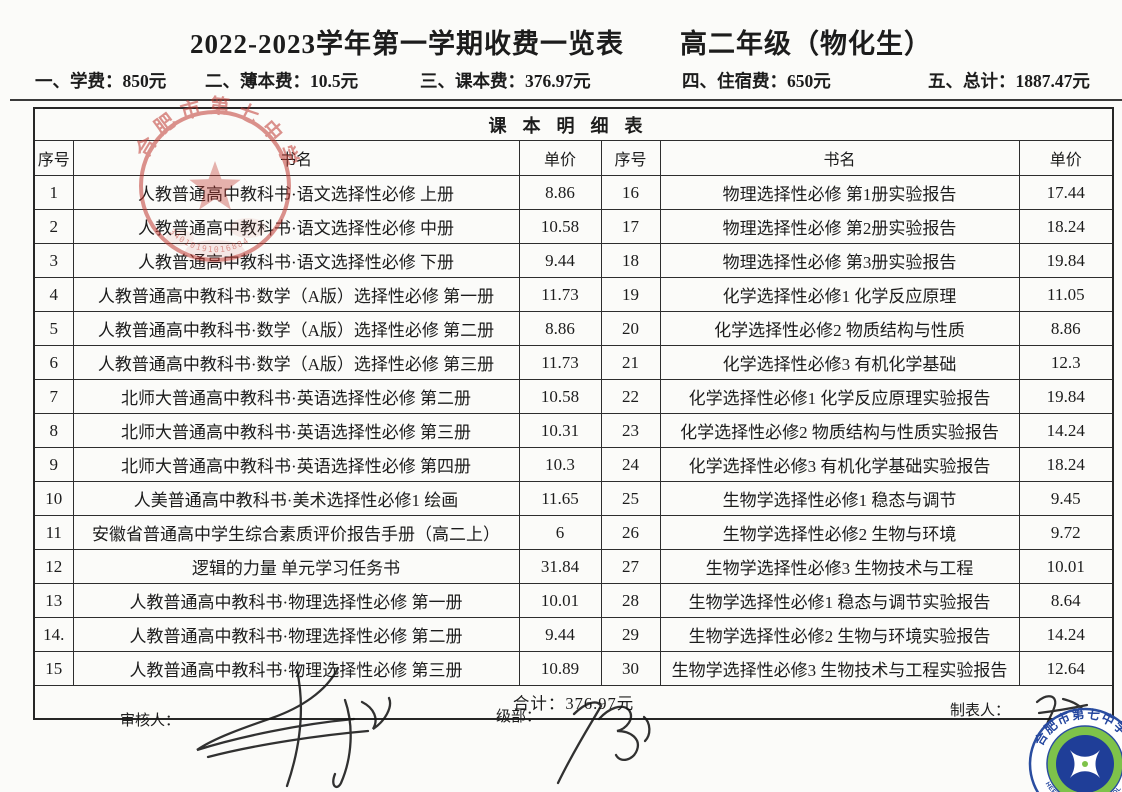 This screenshot has height=792, width=1122. What do you see at coordinates (839, 668) in the screenshot?
I see `book-name-cell: 生物学选择性必修3 生物技术与工程实验报告` at bounding box center [839, 668].